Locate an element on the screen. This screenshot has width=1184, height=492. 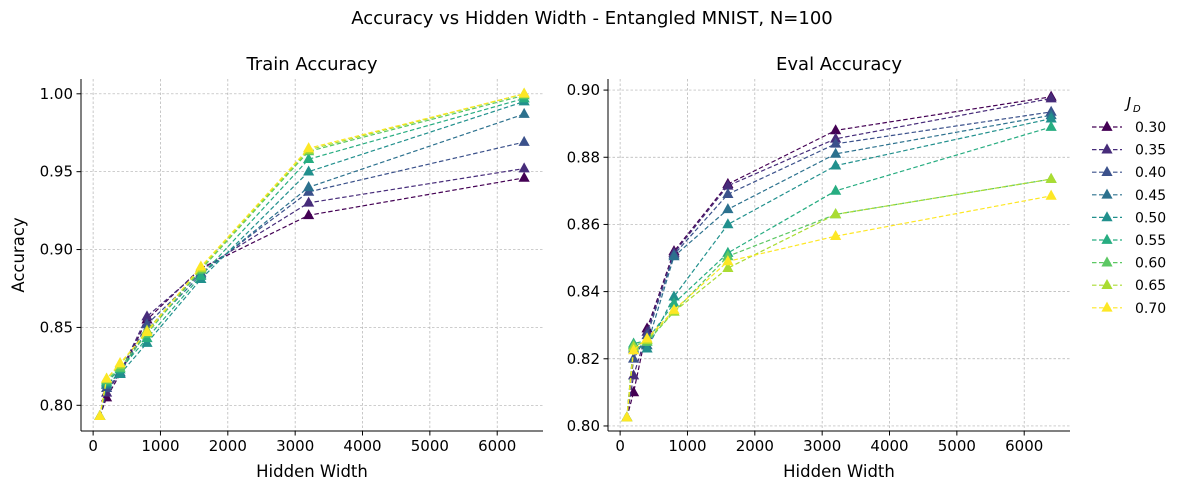
x-tick-label: 4000 is located at coordinates (889, 446).